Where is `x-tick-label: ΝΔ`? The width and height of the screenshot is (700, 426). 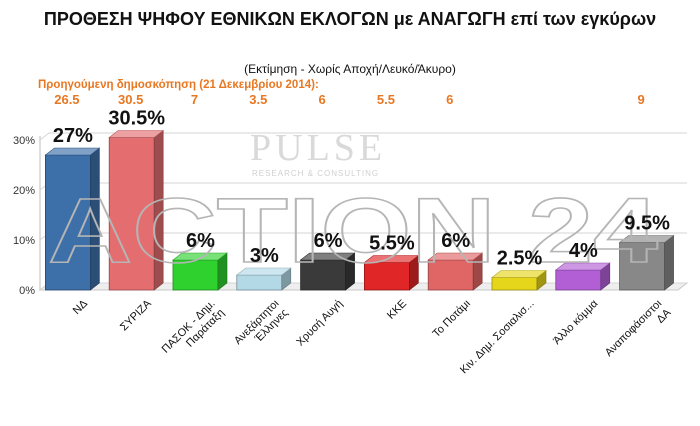
x-tick-label: ΝΔ is located at coordinates (81, 307).